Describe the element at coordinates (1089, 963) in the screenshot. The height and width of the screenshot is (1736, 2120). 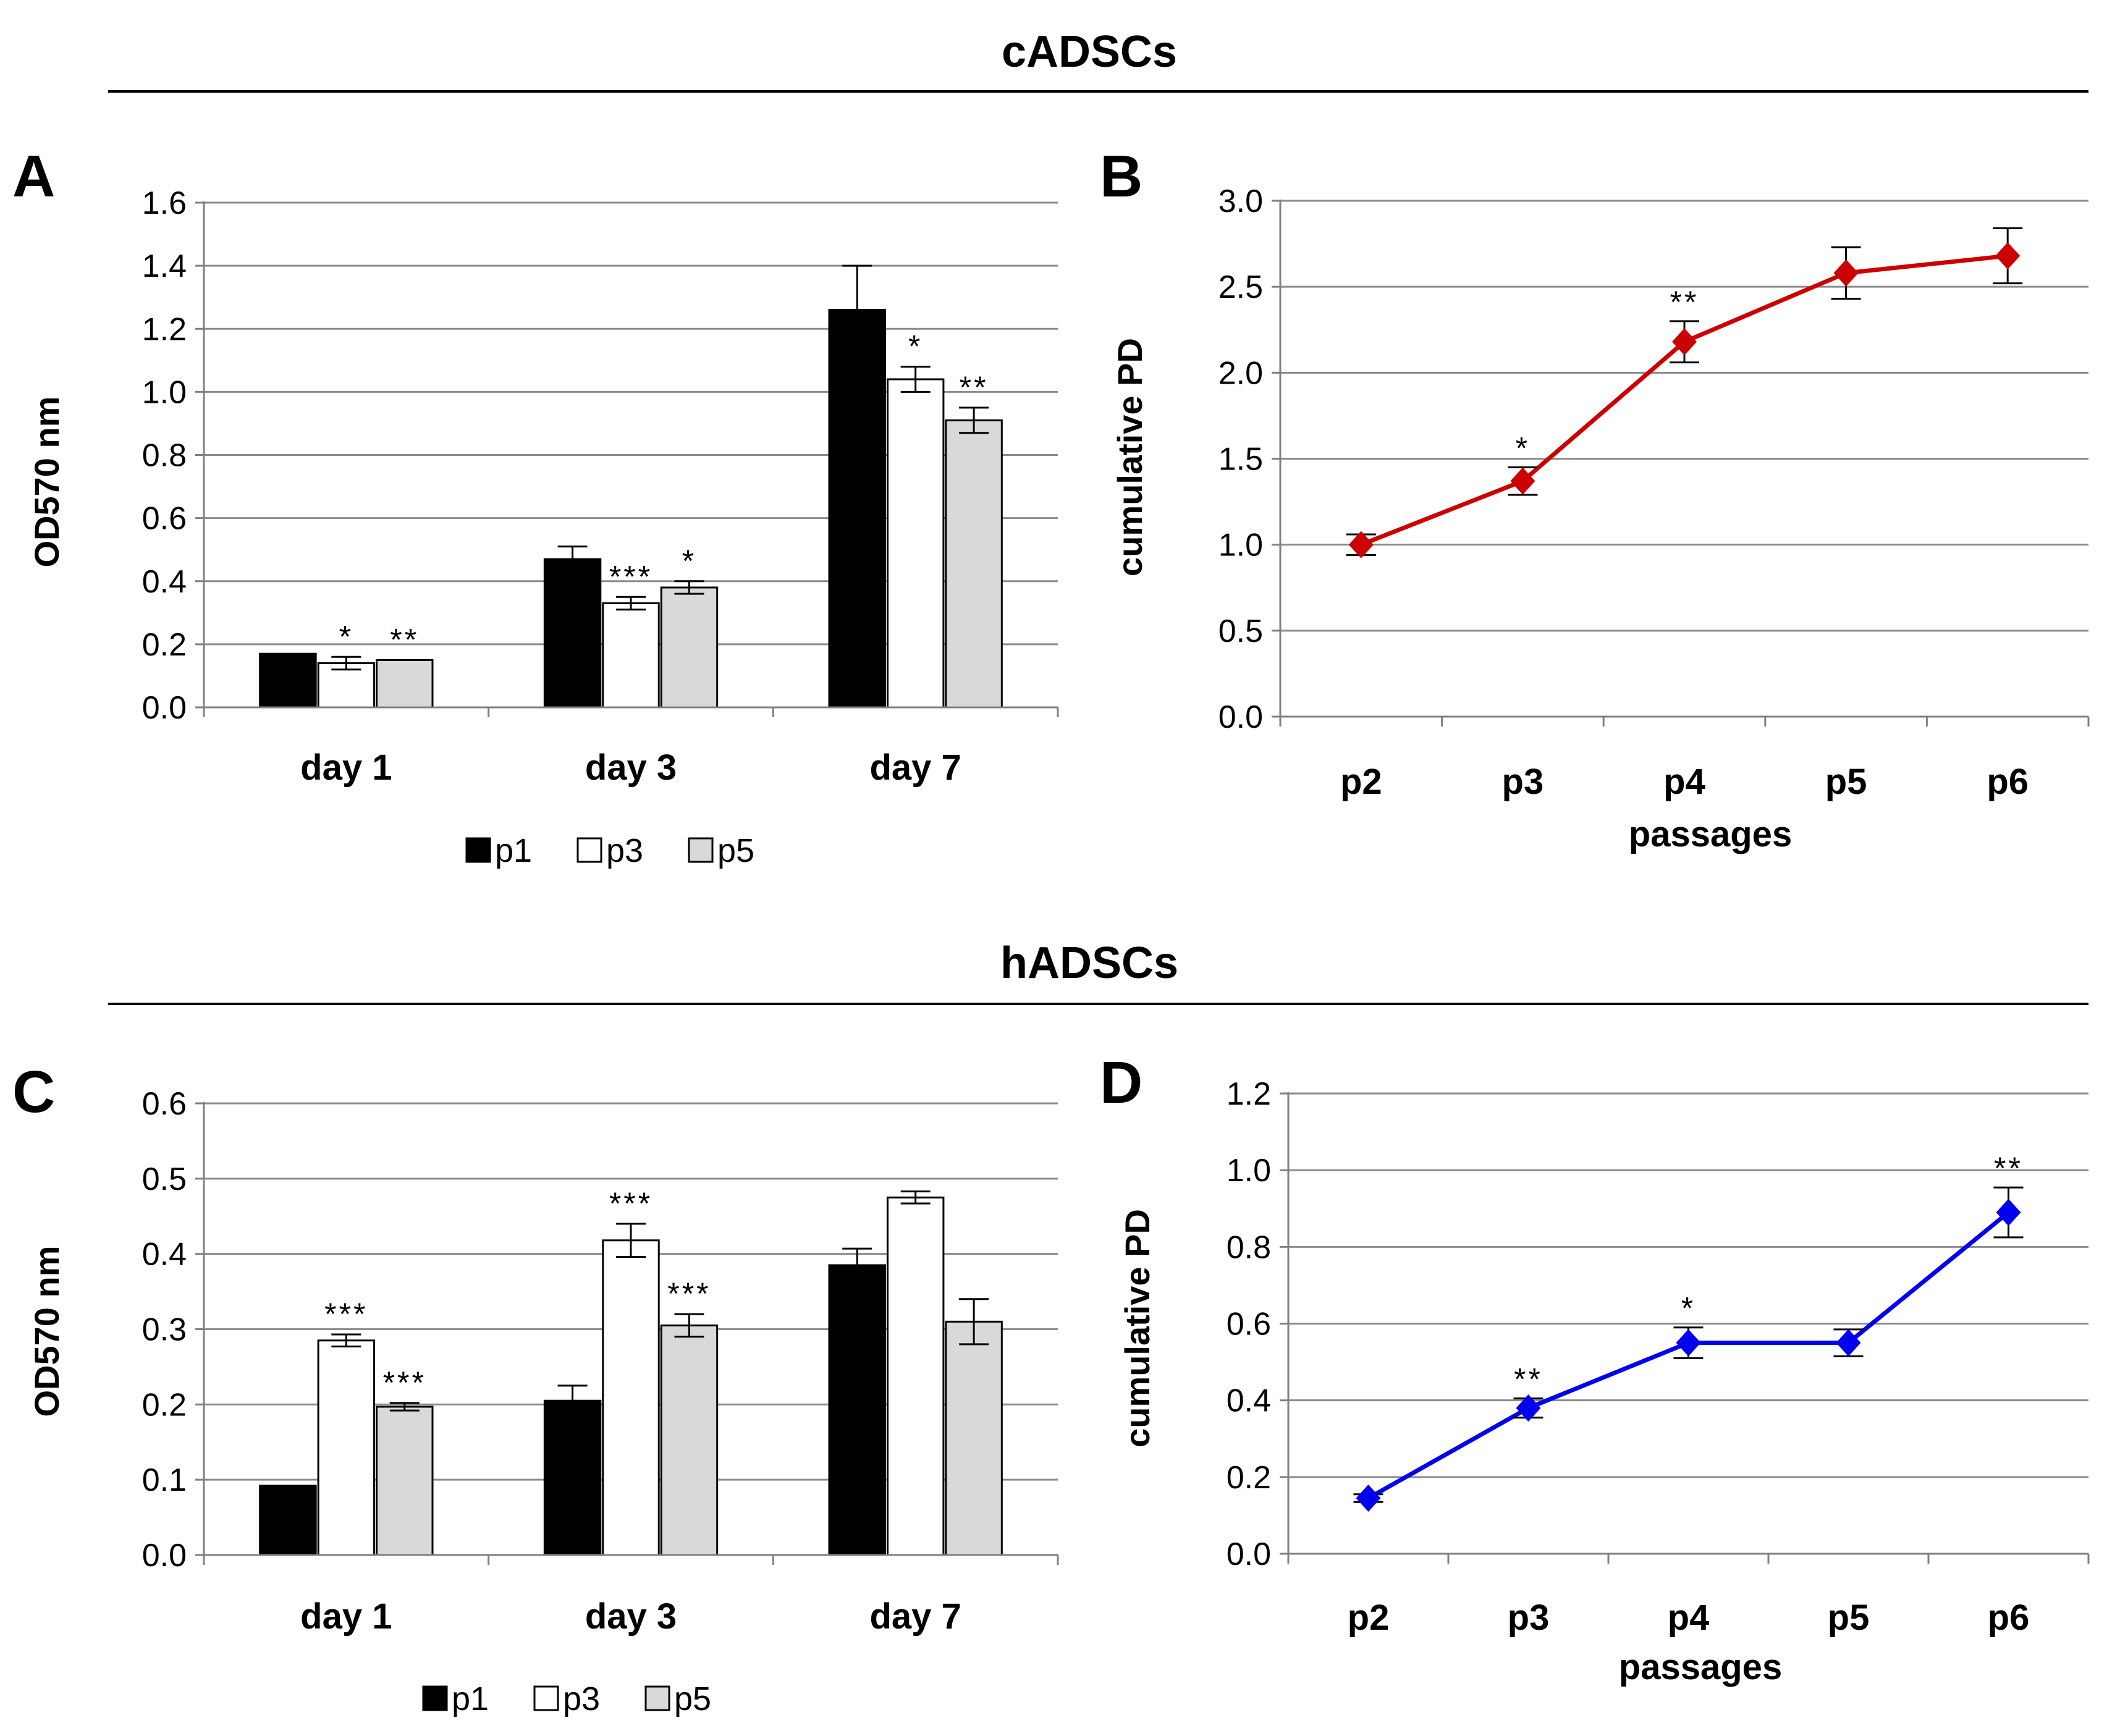
I see `section-title-hadscs: hADSCs` at that location.